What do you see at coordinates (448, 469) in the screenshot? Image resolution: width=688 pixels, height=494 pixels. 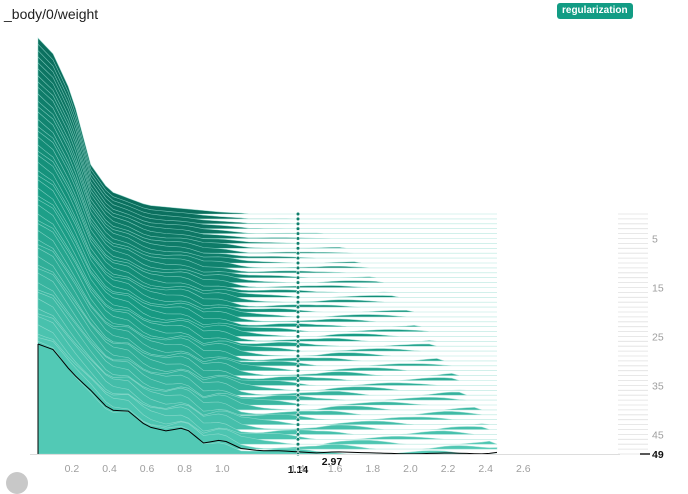 I see `x-tick-label-2.2: 2.2` at bounding box center [448, 469].